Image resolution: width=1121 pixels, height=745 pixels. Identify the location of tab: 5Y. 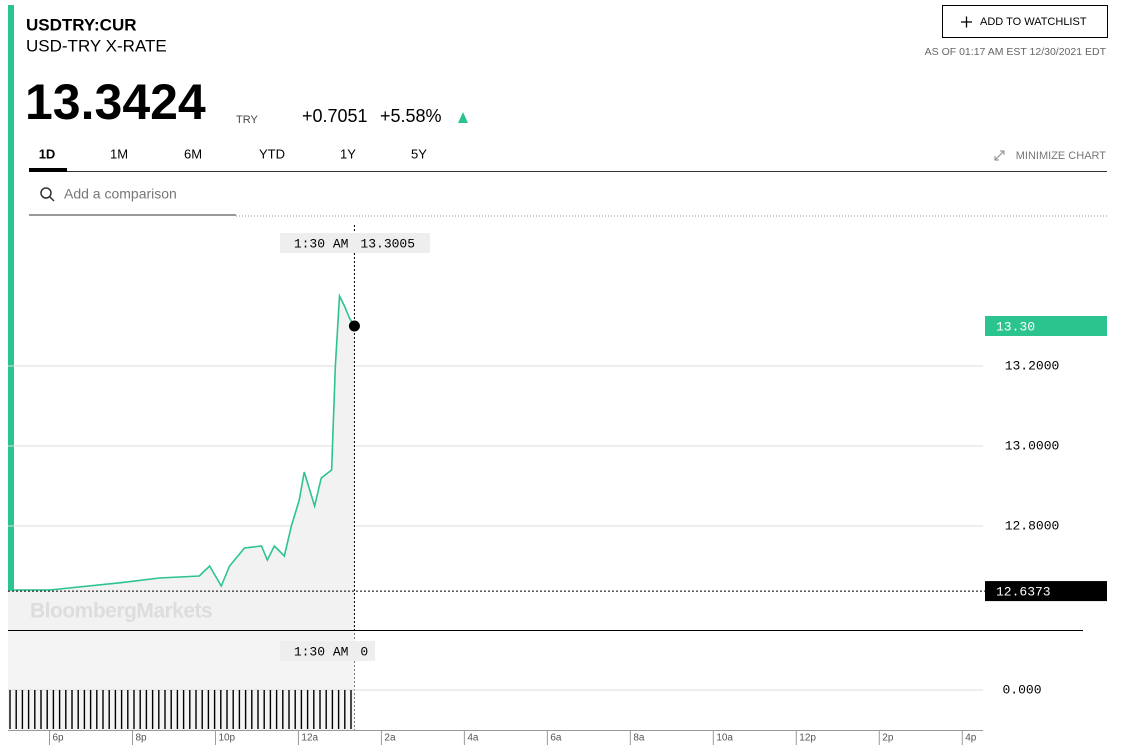
(419, 153).